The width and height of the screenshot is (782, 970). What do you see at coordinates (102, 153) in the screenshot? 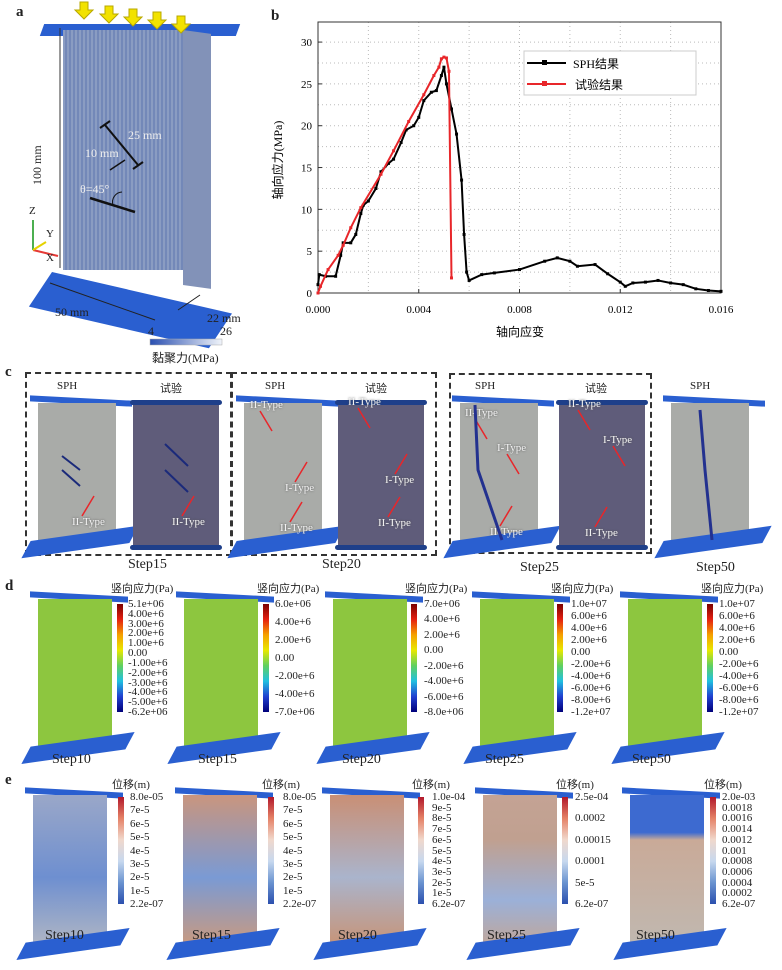
I see `flaw-spacing-label: 10 mm` at bounding box center [102, 153].